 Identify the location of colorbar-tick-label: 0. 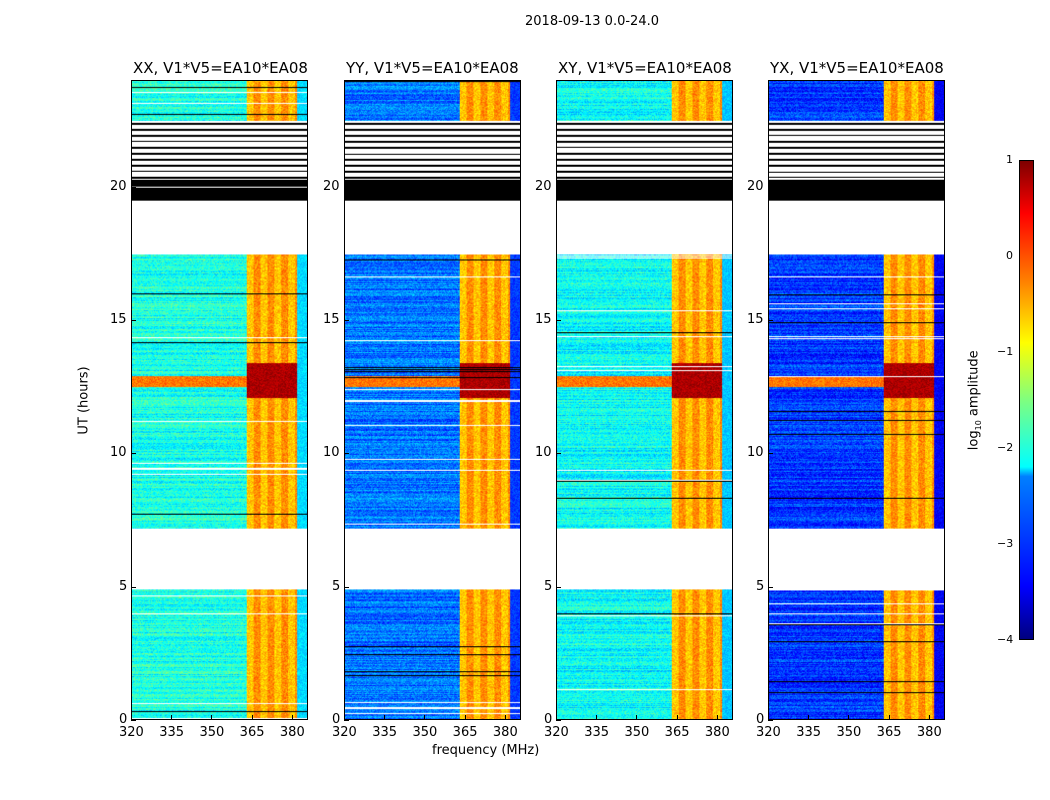
(1009, 255).